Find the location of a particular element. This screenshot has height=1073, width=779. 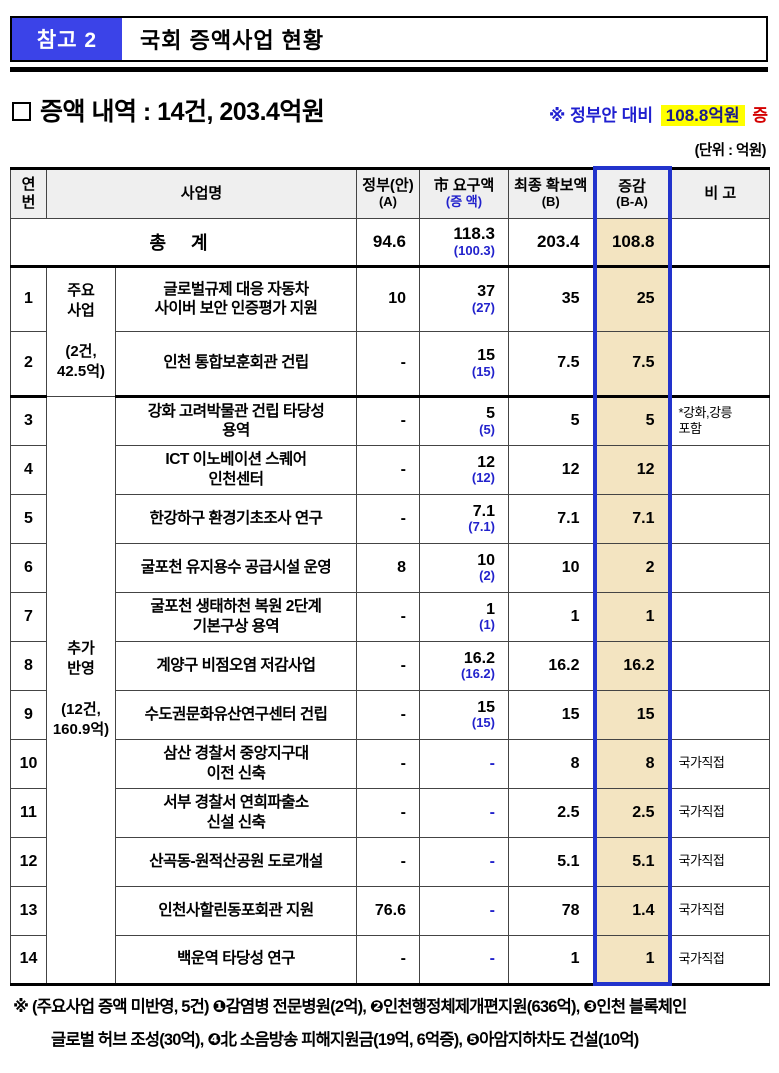

col-header-govt: 정부(안) (A) is located at coordinates (388, 193).